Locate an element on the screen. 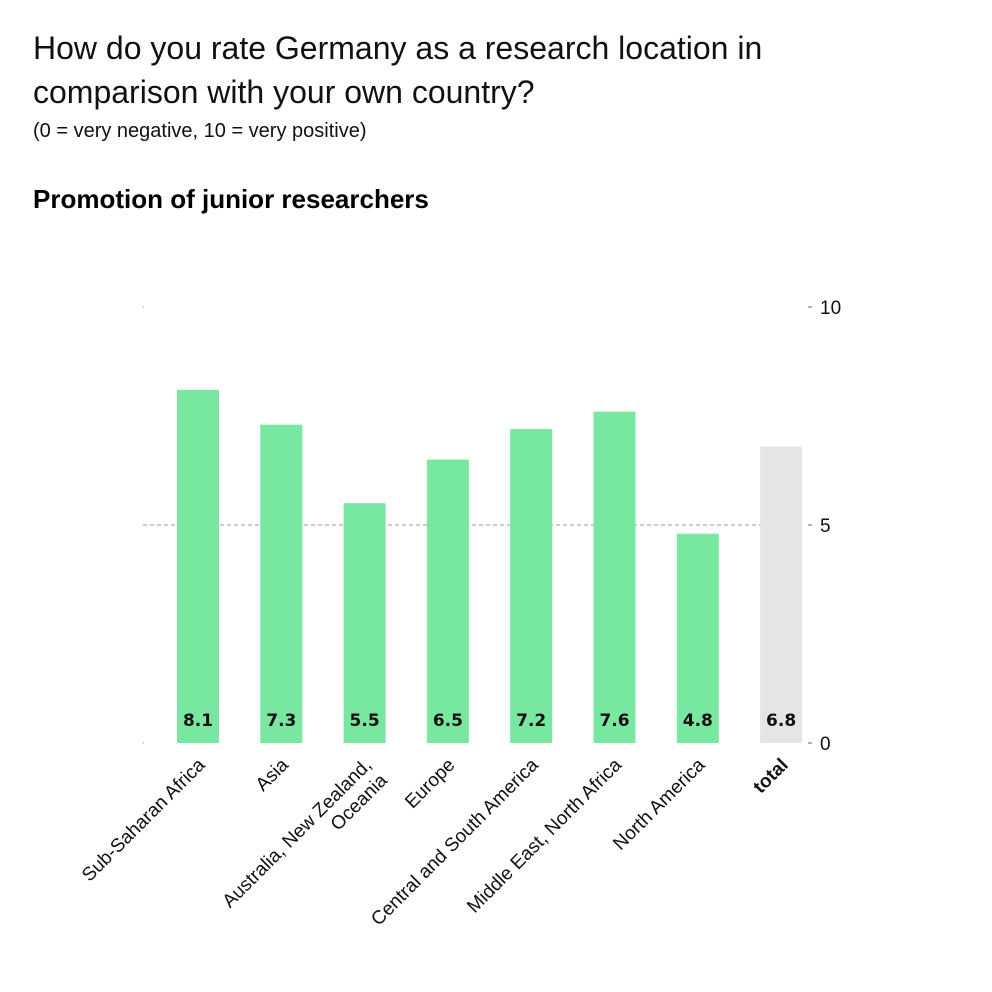  y-tick-label: 5 is located at coordinates (825, 526).